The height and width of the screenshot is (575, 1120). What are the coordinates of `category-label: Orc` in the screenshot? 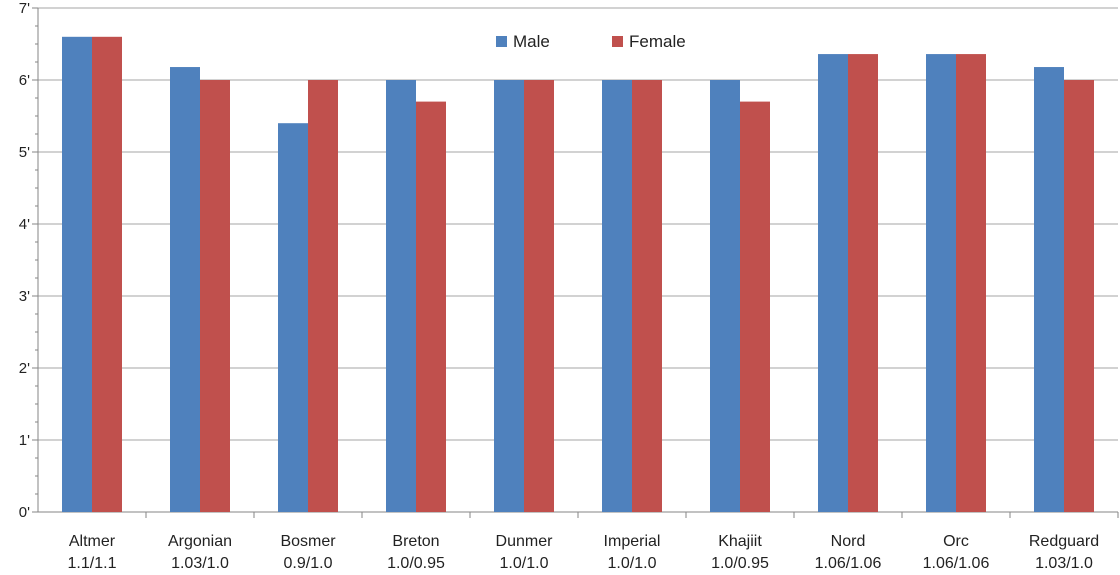 It's located at (956, 541).